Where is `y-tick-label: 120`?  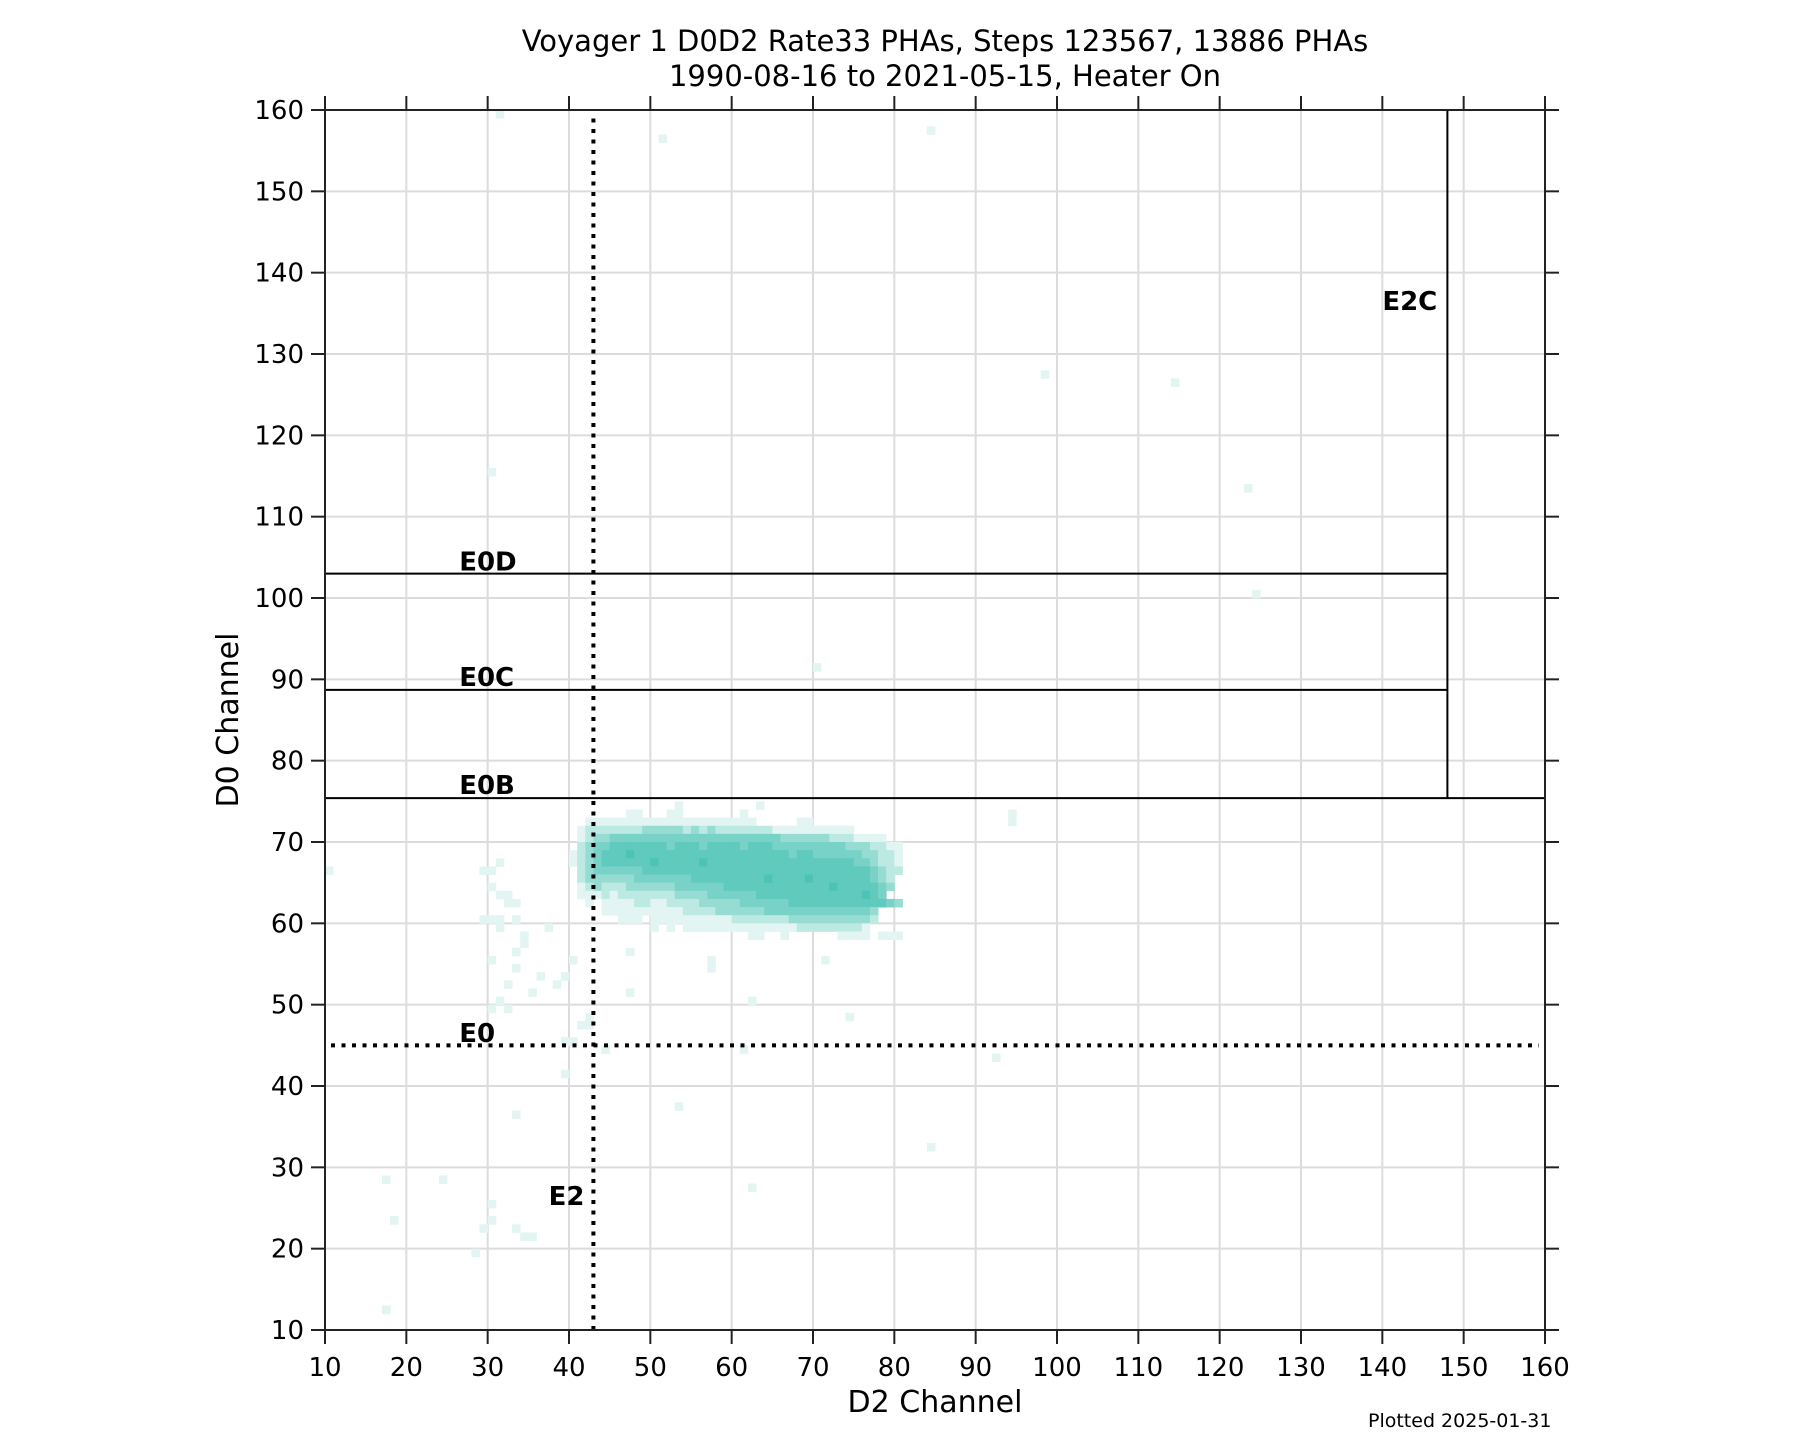
y-tick-label: 120 is located at coordinates (279, 436).